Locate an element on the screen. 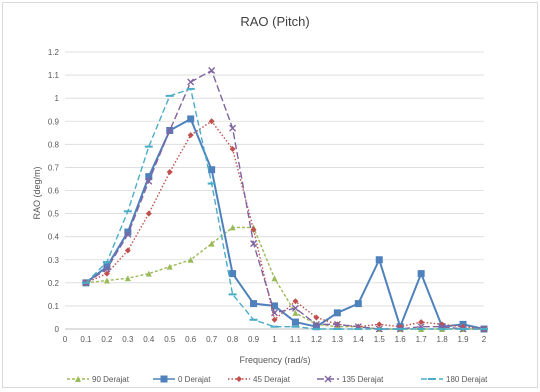 This screenshot has height=392, width=540. x-tick-label: 1.8 is located at coordinates (443, 339).